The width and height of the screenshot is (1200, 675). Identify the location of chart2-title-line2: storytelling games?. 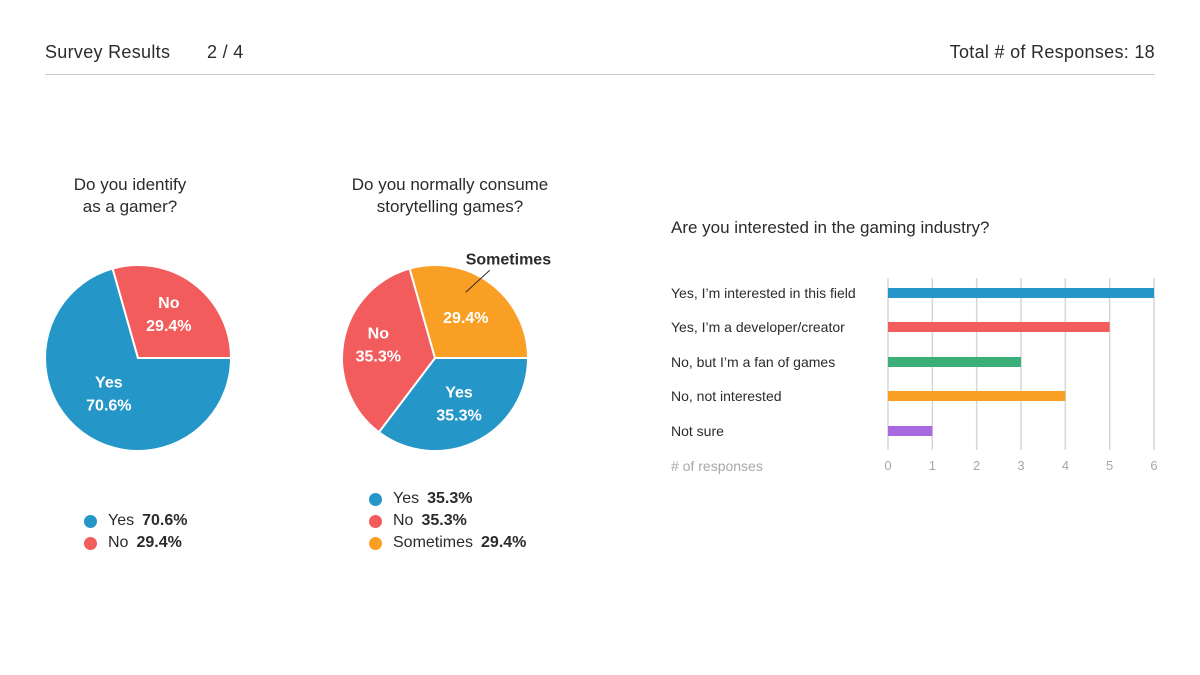
(450, 206).